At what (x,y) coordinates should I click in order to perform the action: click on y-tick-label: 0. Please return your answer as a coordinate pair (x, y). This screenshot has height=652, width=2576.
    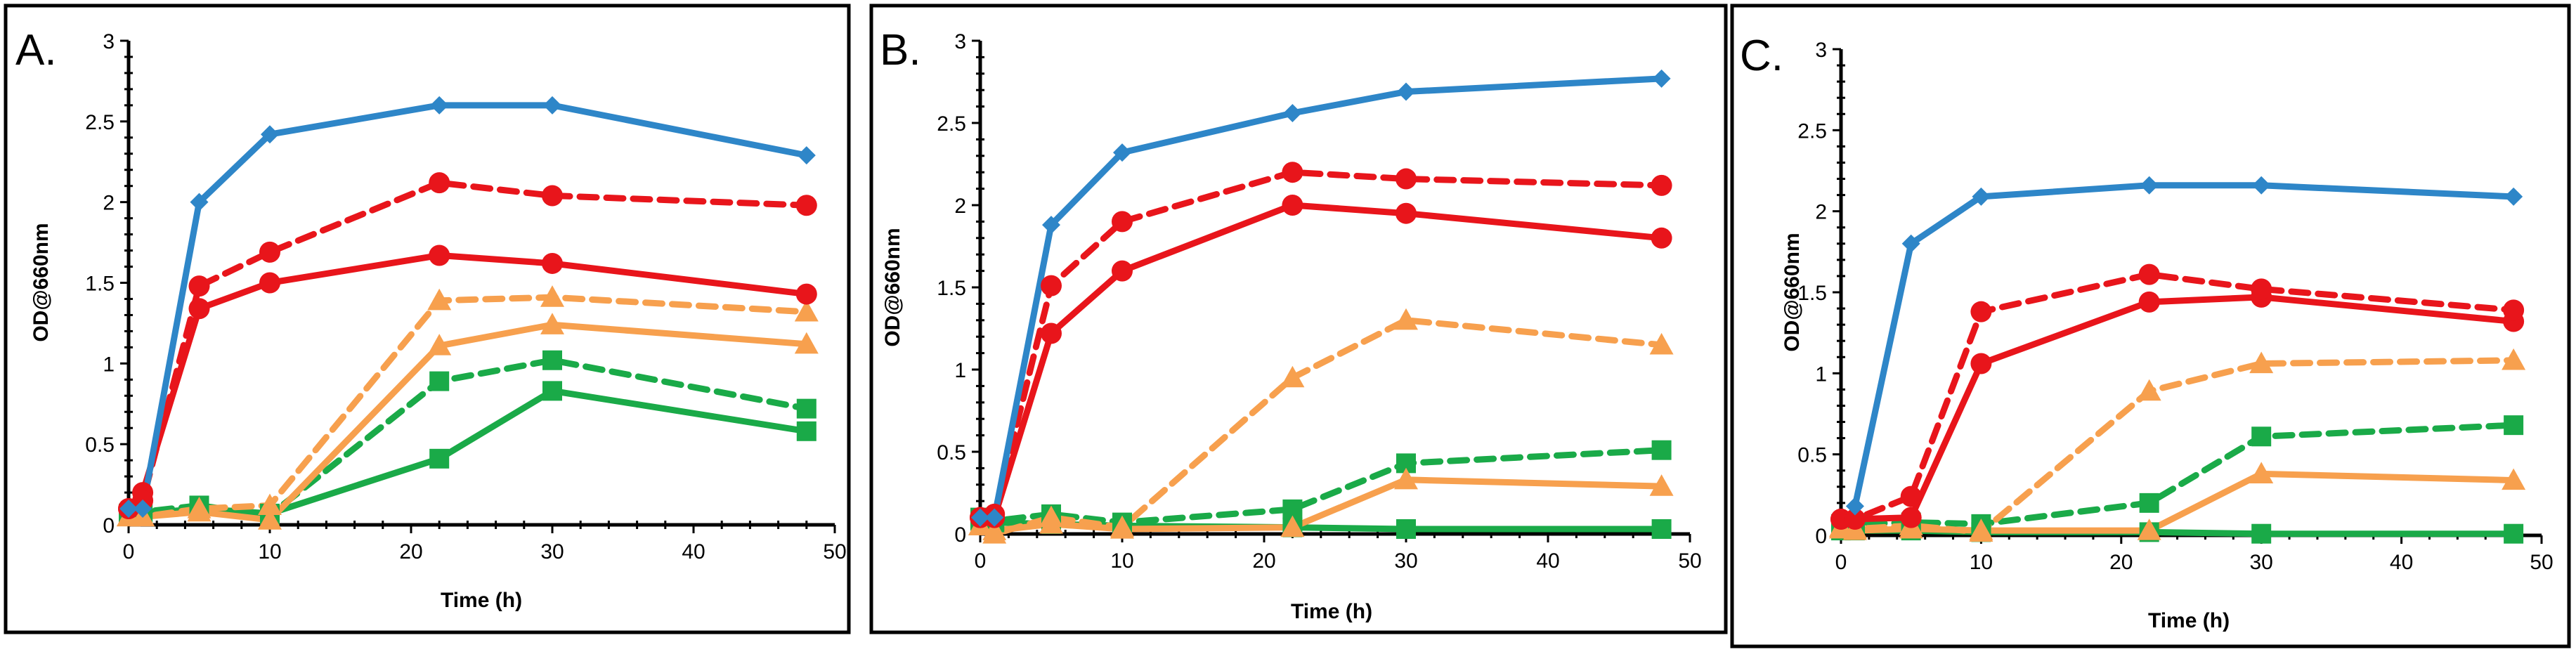
    Looking at the image, I should click on (1821, 536).